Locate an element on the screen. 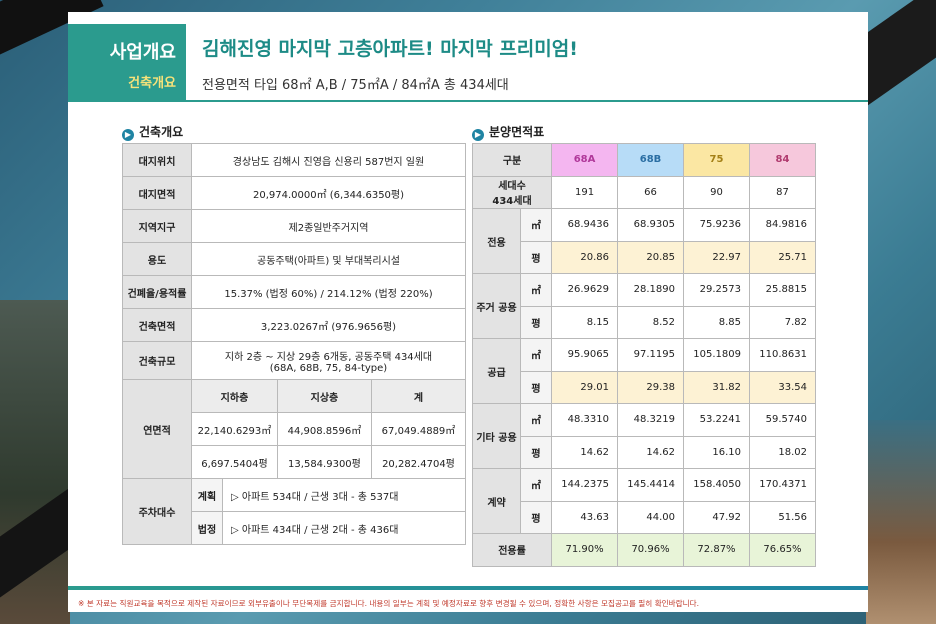  table-row: 건축면적 3,223.0267㎡ (976.9656평) is located at coordinates (294, 325).